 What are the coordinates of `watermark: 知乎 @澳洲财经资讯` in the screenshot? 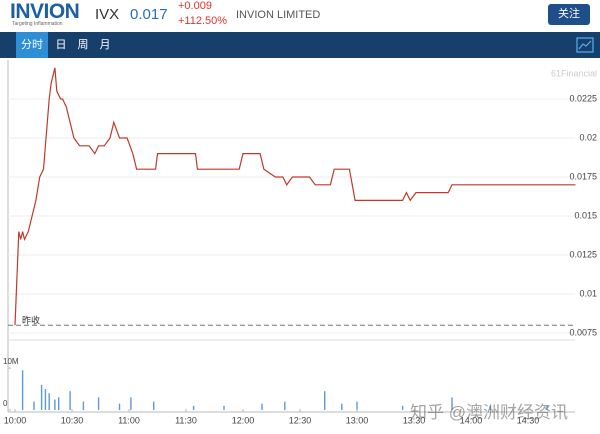 It's located at (489, 412).